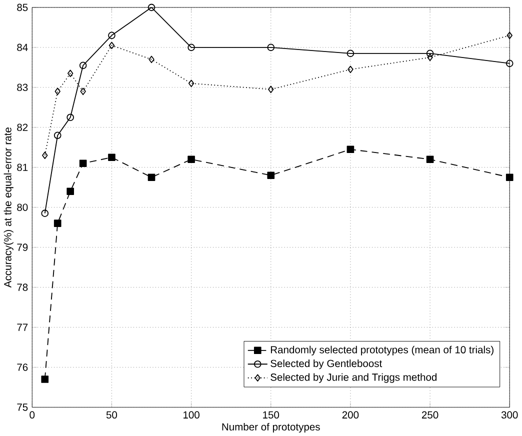 The height and width of the screenshot is (436, 522). What do you see at coordinates (509, 414) in the screenshot?
I see `x-tick-label: 300` at bounding box center [509, 414].